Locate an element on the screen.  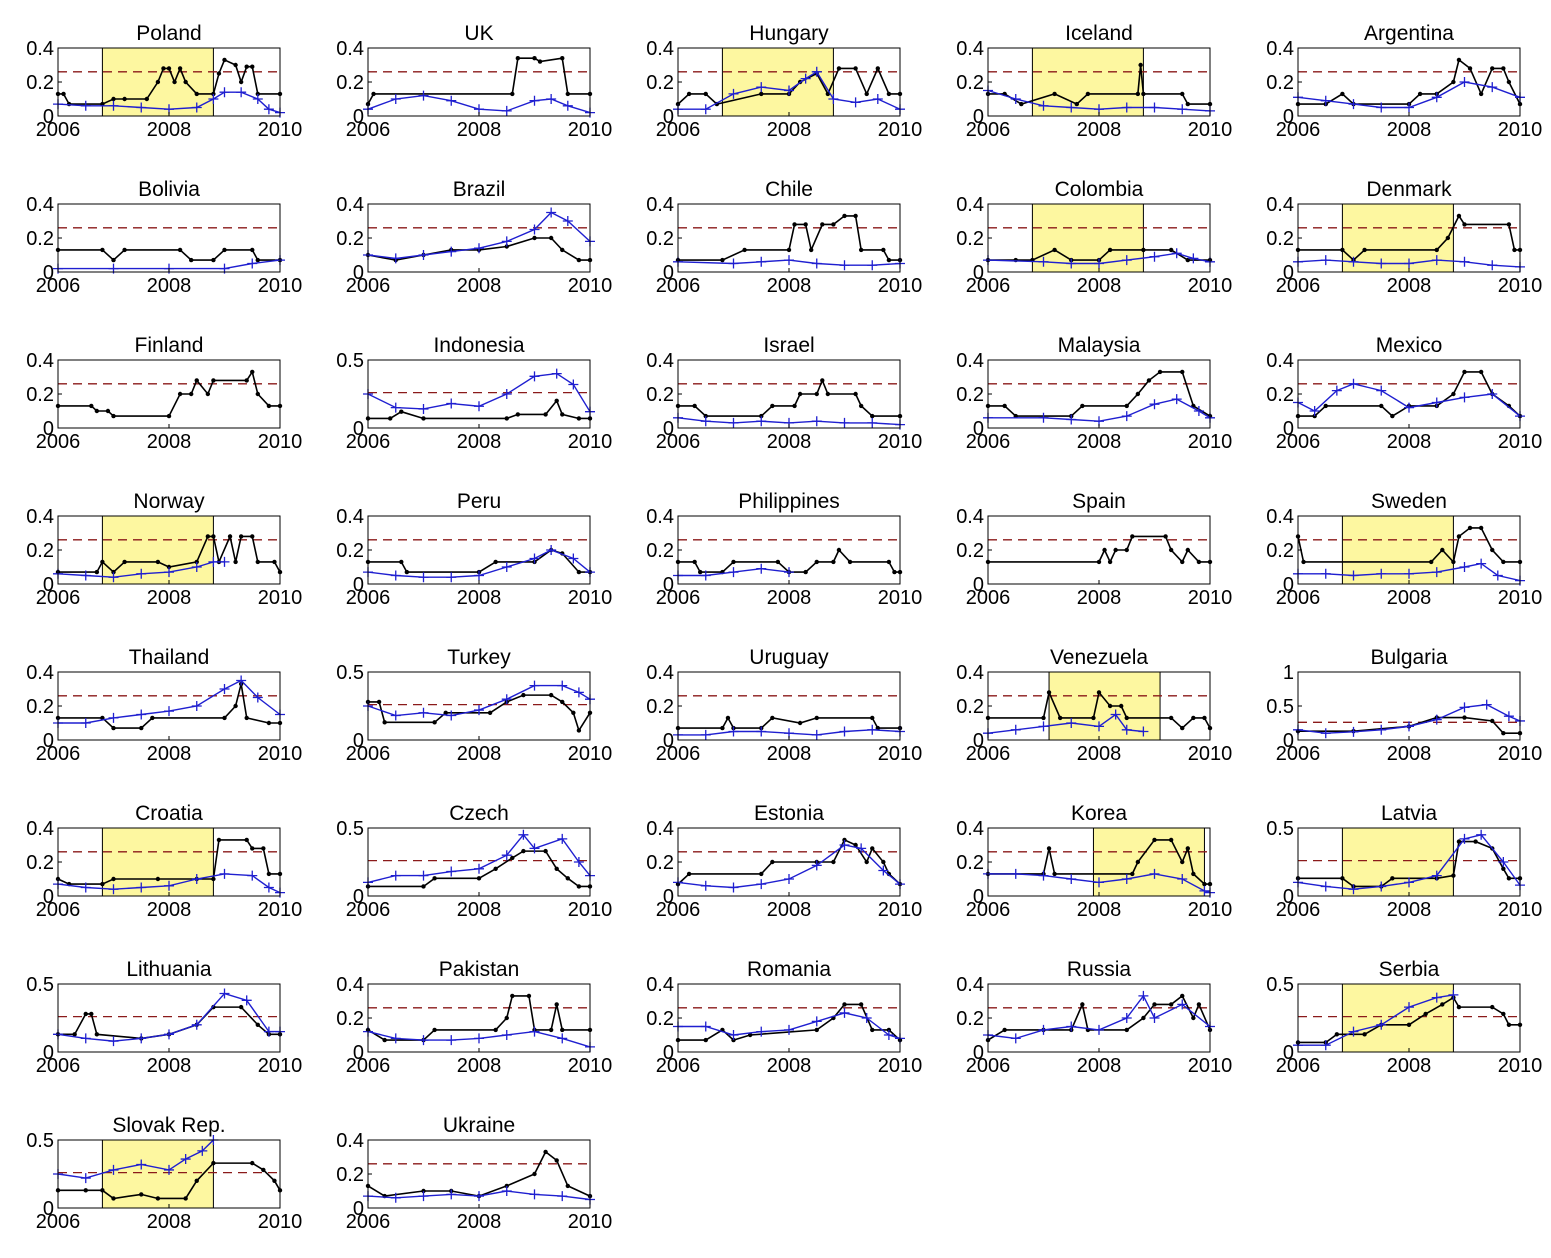
panel-latvia: Latvia 0 0.5 2006 2008 2010 is located at coordinates (1404, 861).